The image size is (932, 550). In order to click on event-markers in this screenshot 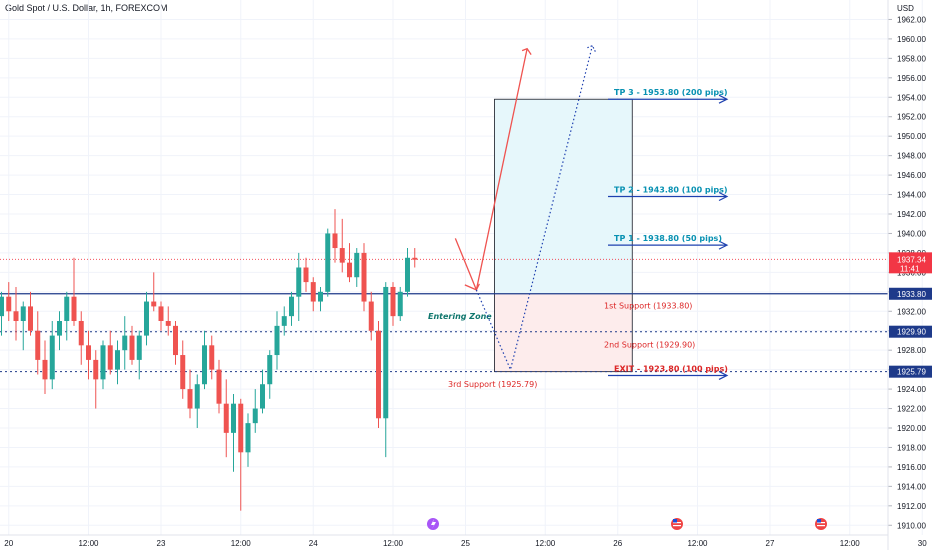, I will do `click(627, 524)`.